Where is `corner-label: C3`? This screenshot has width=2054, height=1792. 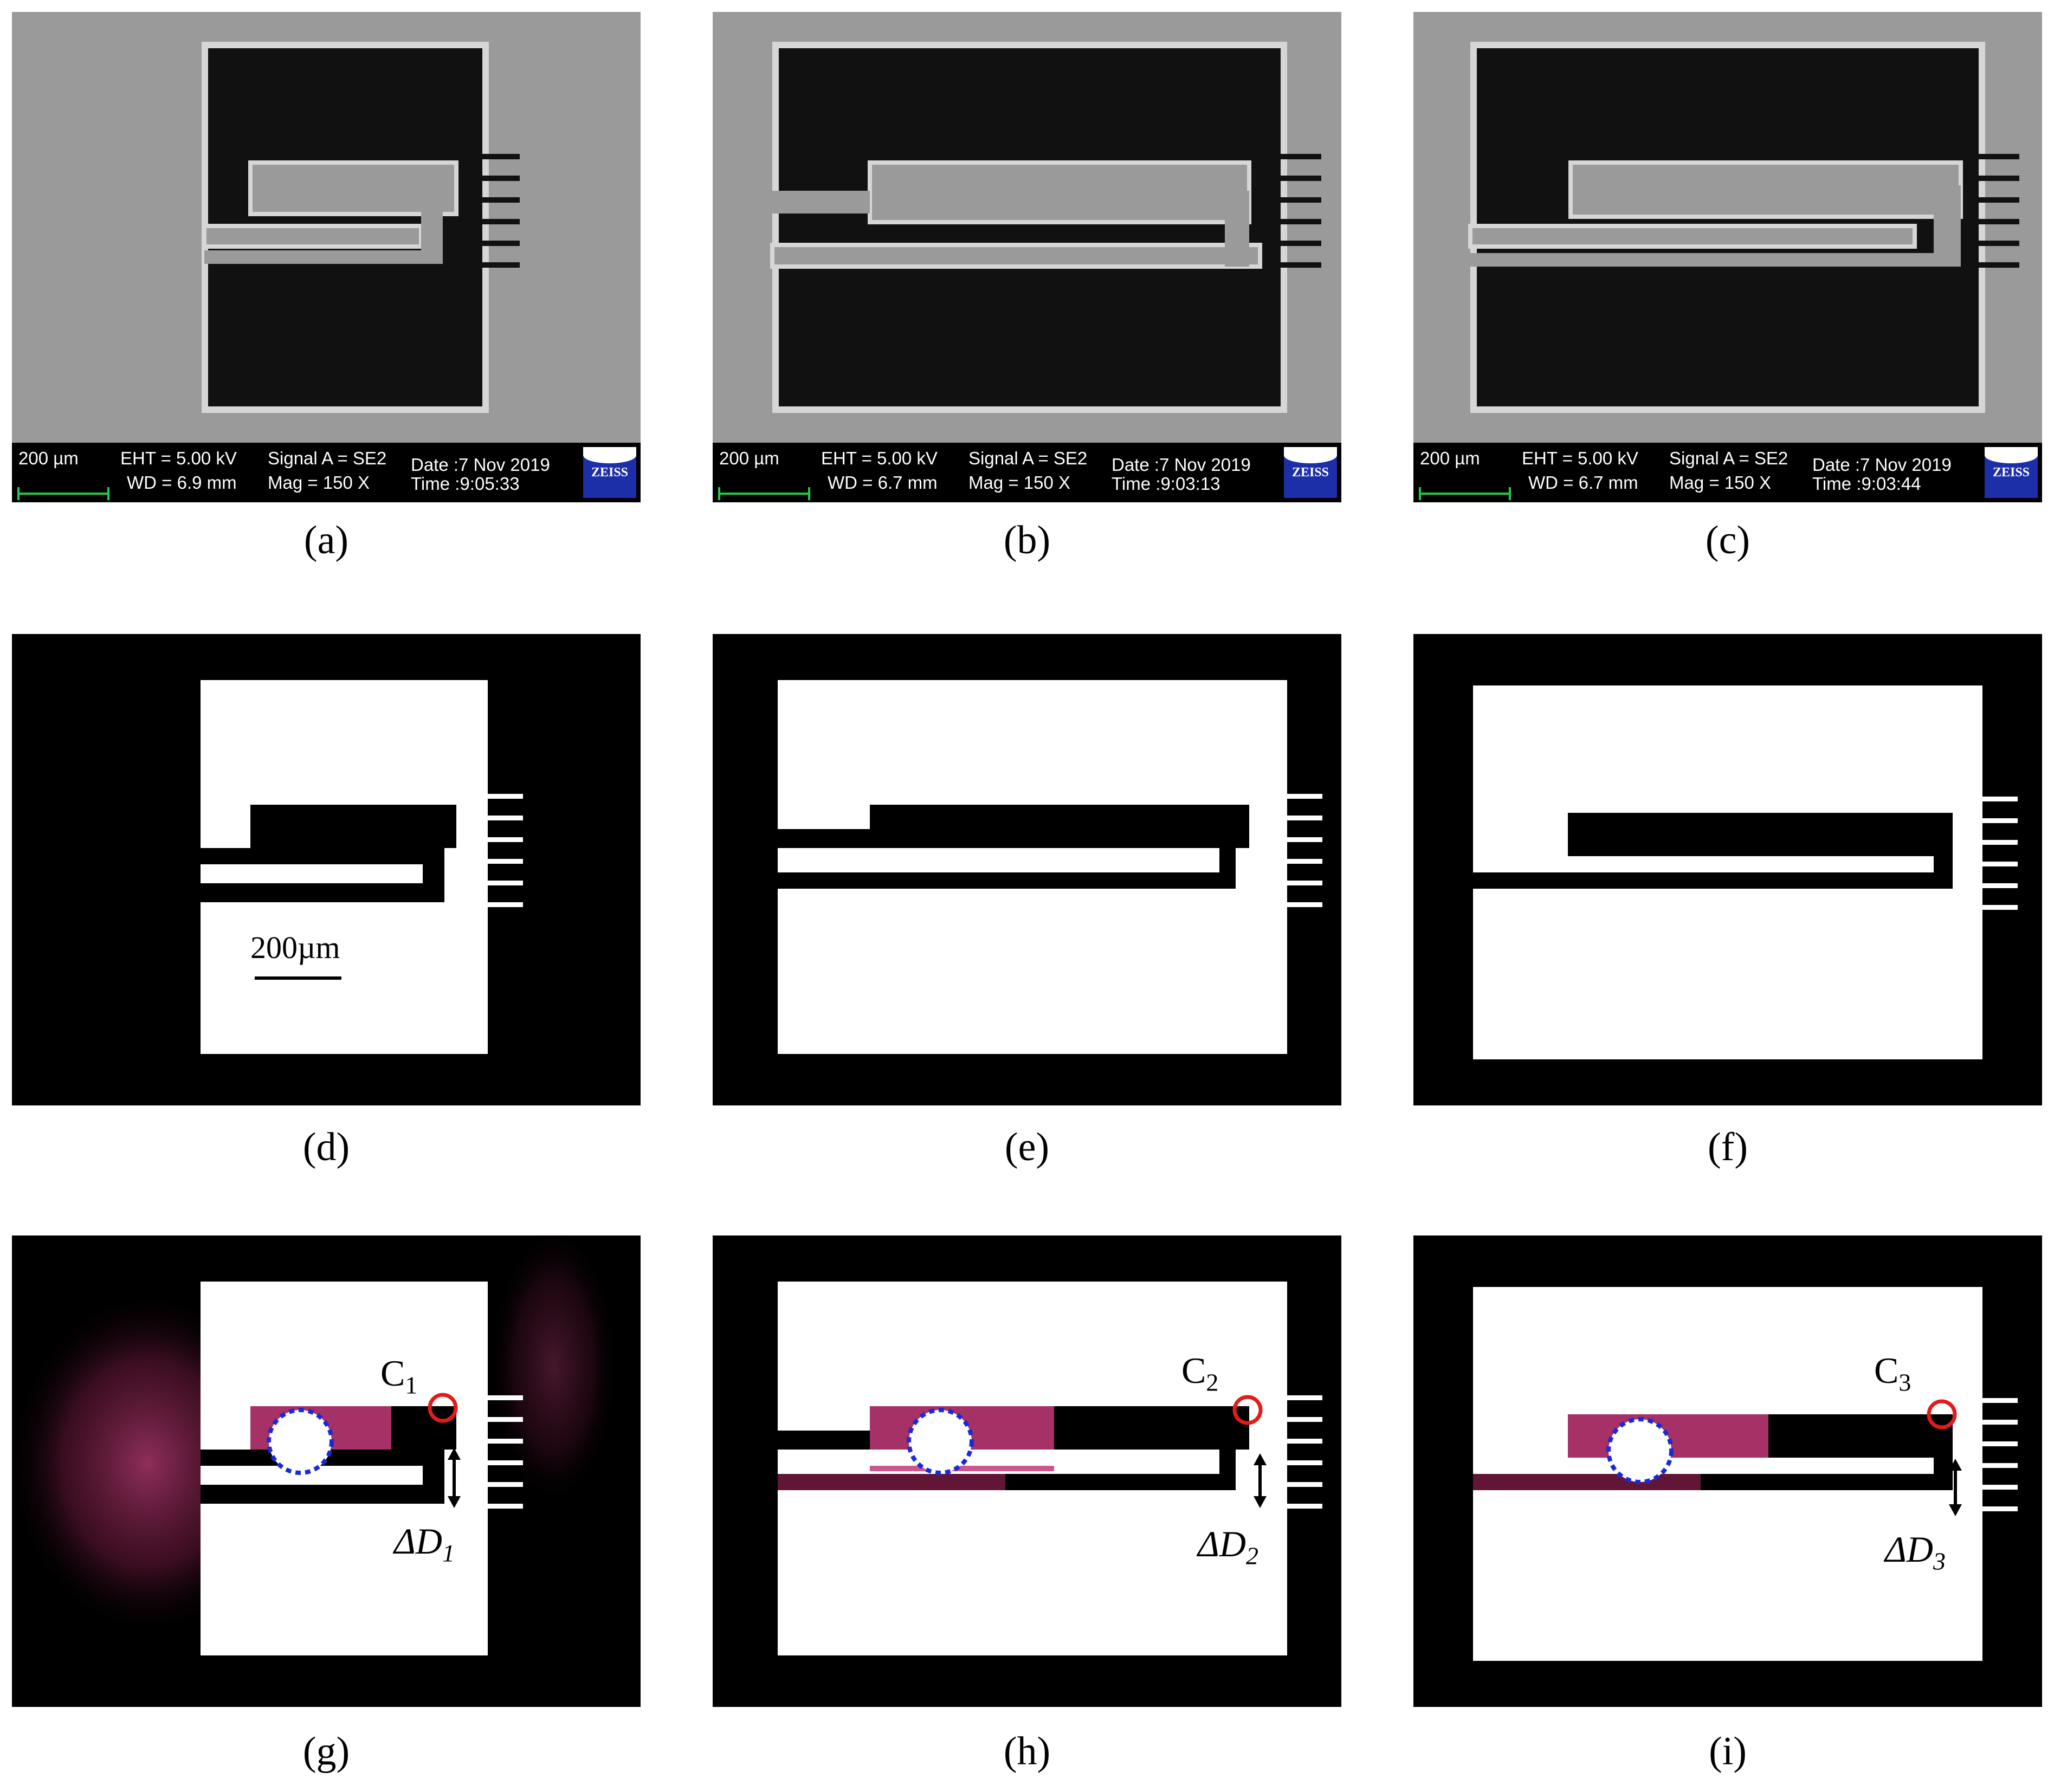
corner-label: C3 is located at coordinates (1892, 1373).